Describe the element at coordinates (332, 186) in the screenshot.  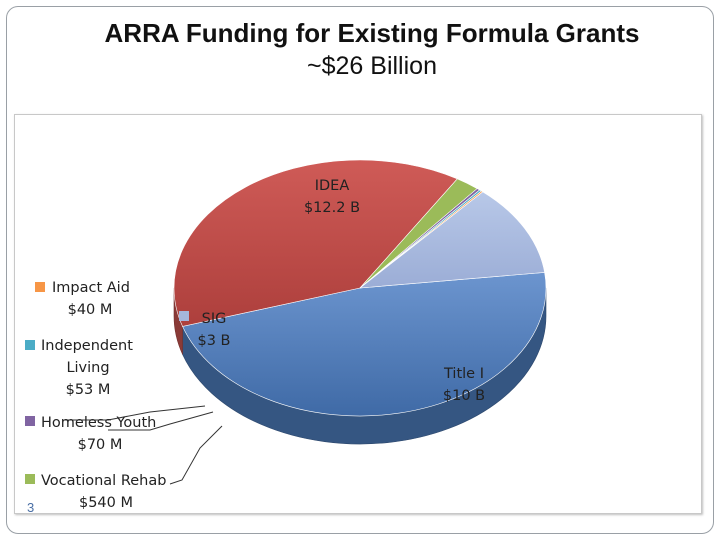
I see `label-idea-name: IDEA` at that location.